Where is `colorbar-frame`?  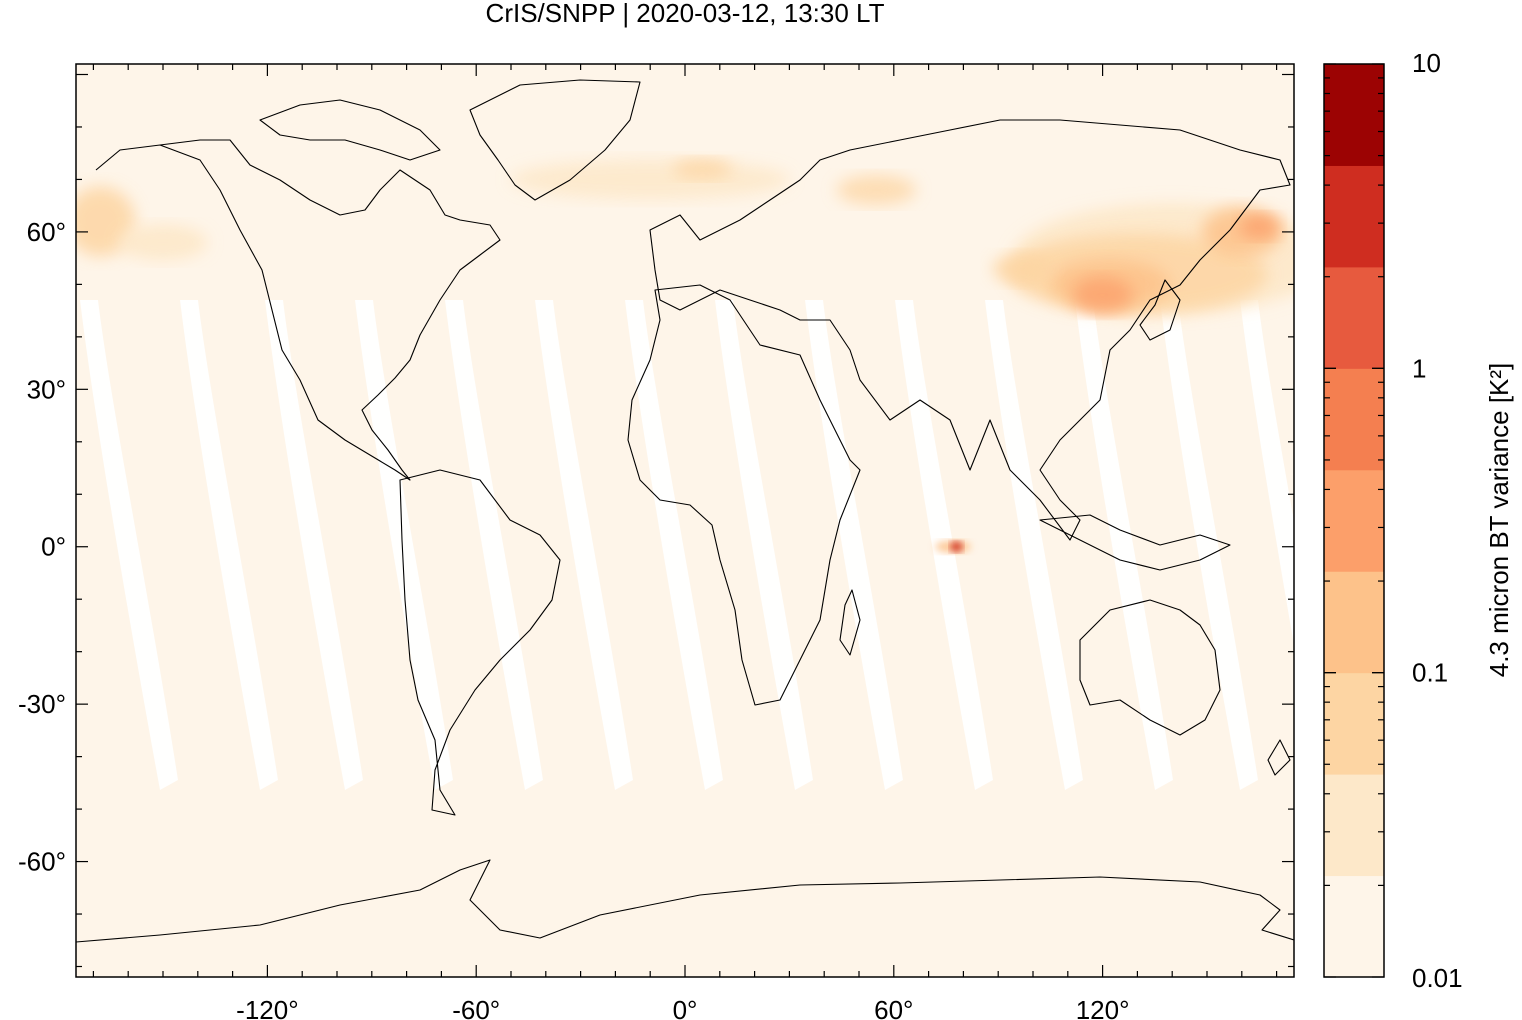
colorbar-frame is located at coordinates (1354, 520).